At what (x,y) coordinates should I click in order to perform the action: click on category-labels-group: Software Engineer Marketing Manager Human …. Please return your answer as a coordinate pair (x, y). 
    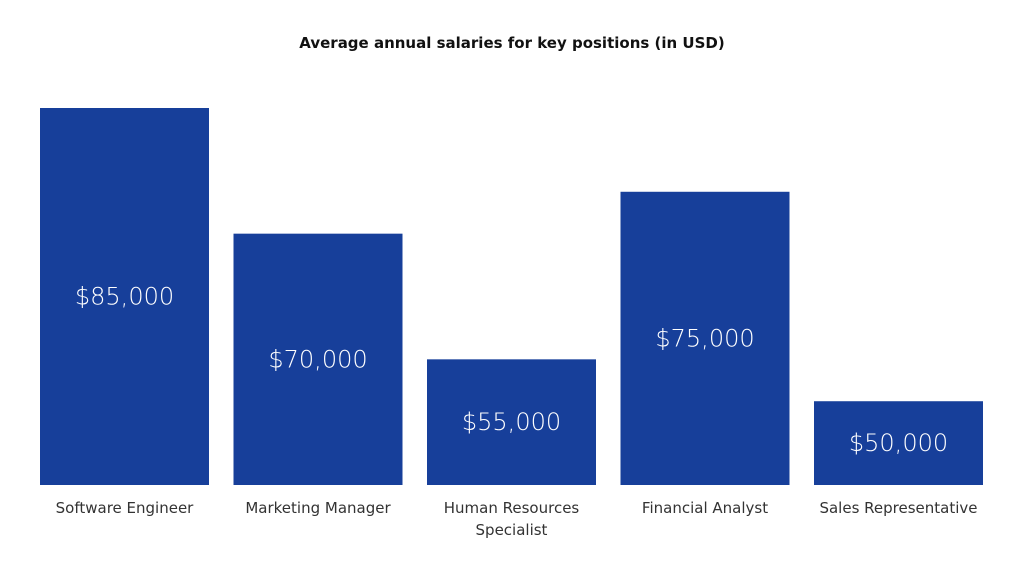
    Looking at the image, I should click on (517, 519).